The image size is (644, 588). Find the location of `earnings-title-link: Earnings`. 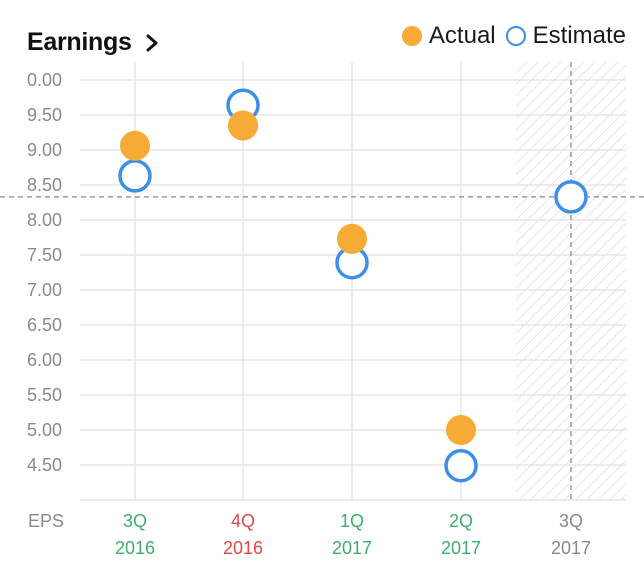

earnings-title-link: Earnings is located at coordinates (93, 42).